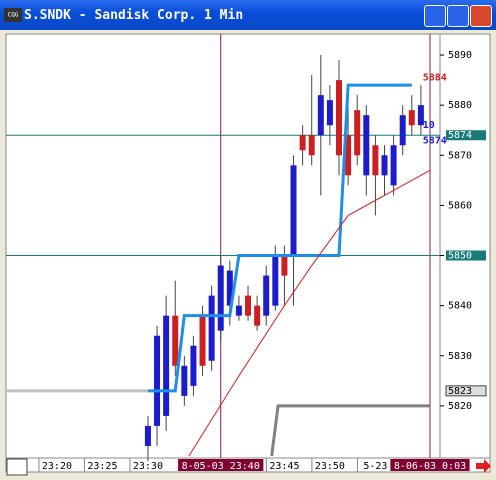 The height and width of the screenshot is (480, 496). Describe the element at coordinates (284, 466) in the screenshot. I see `x-tick-label: 23:45` at that location.